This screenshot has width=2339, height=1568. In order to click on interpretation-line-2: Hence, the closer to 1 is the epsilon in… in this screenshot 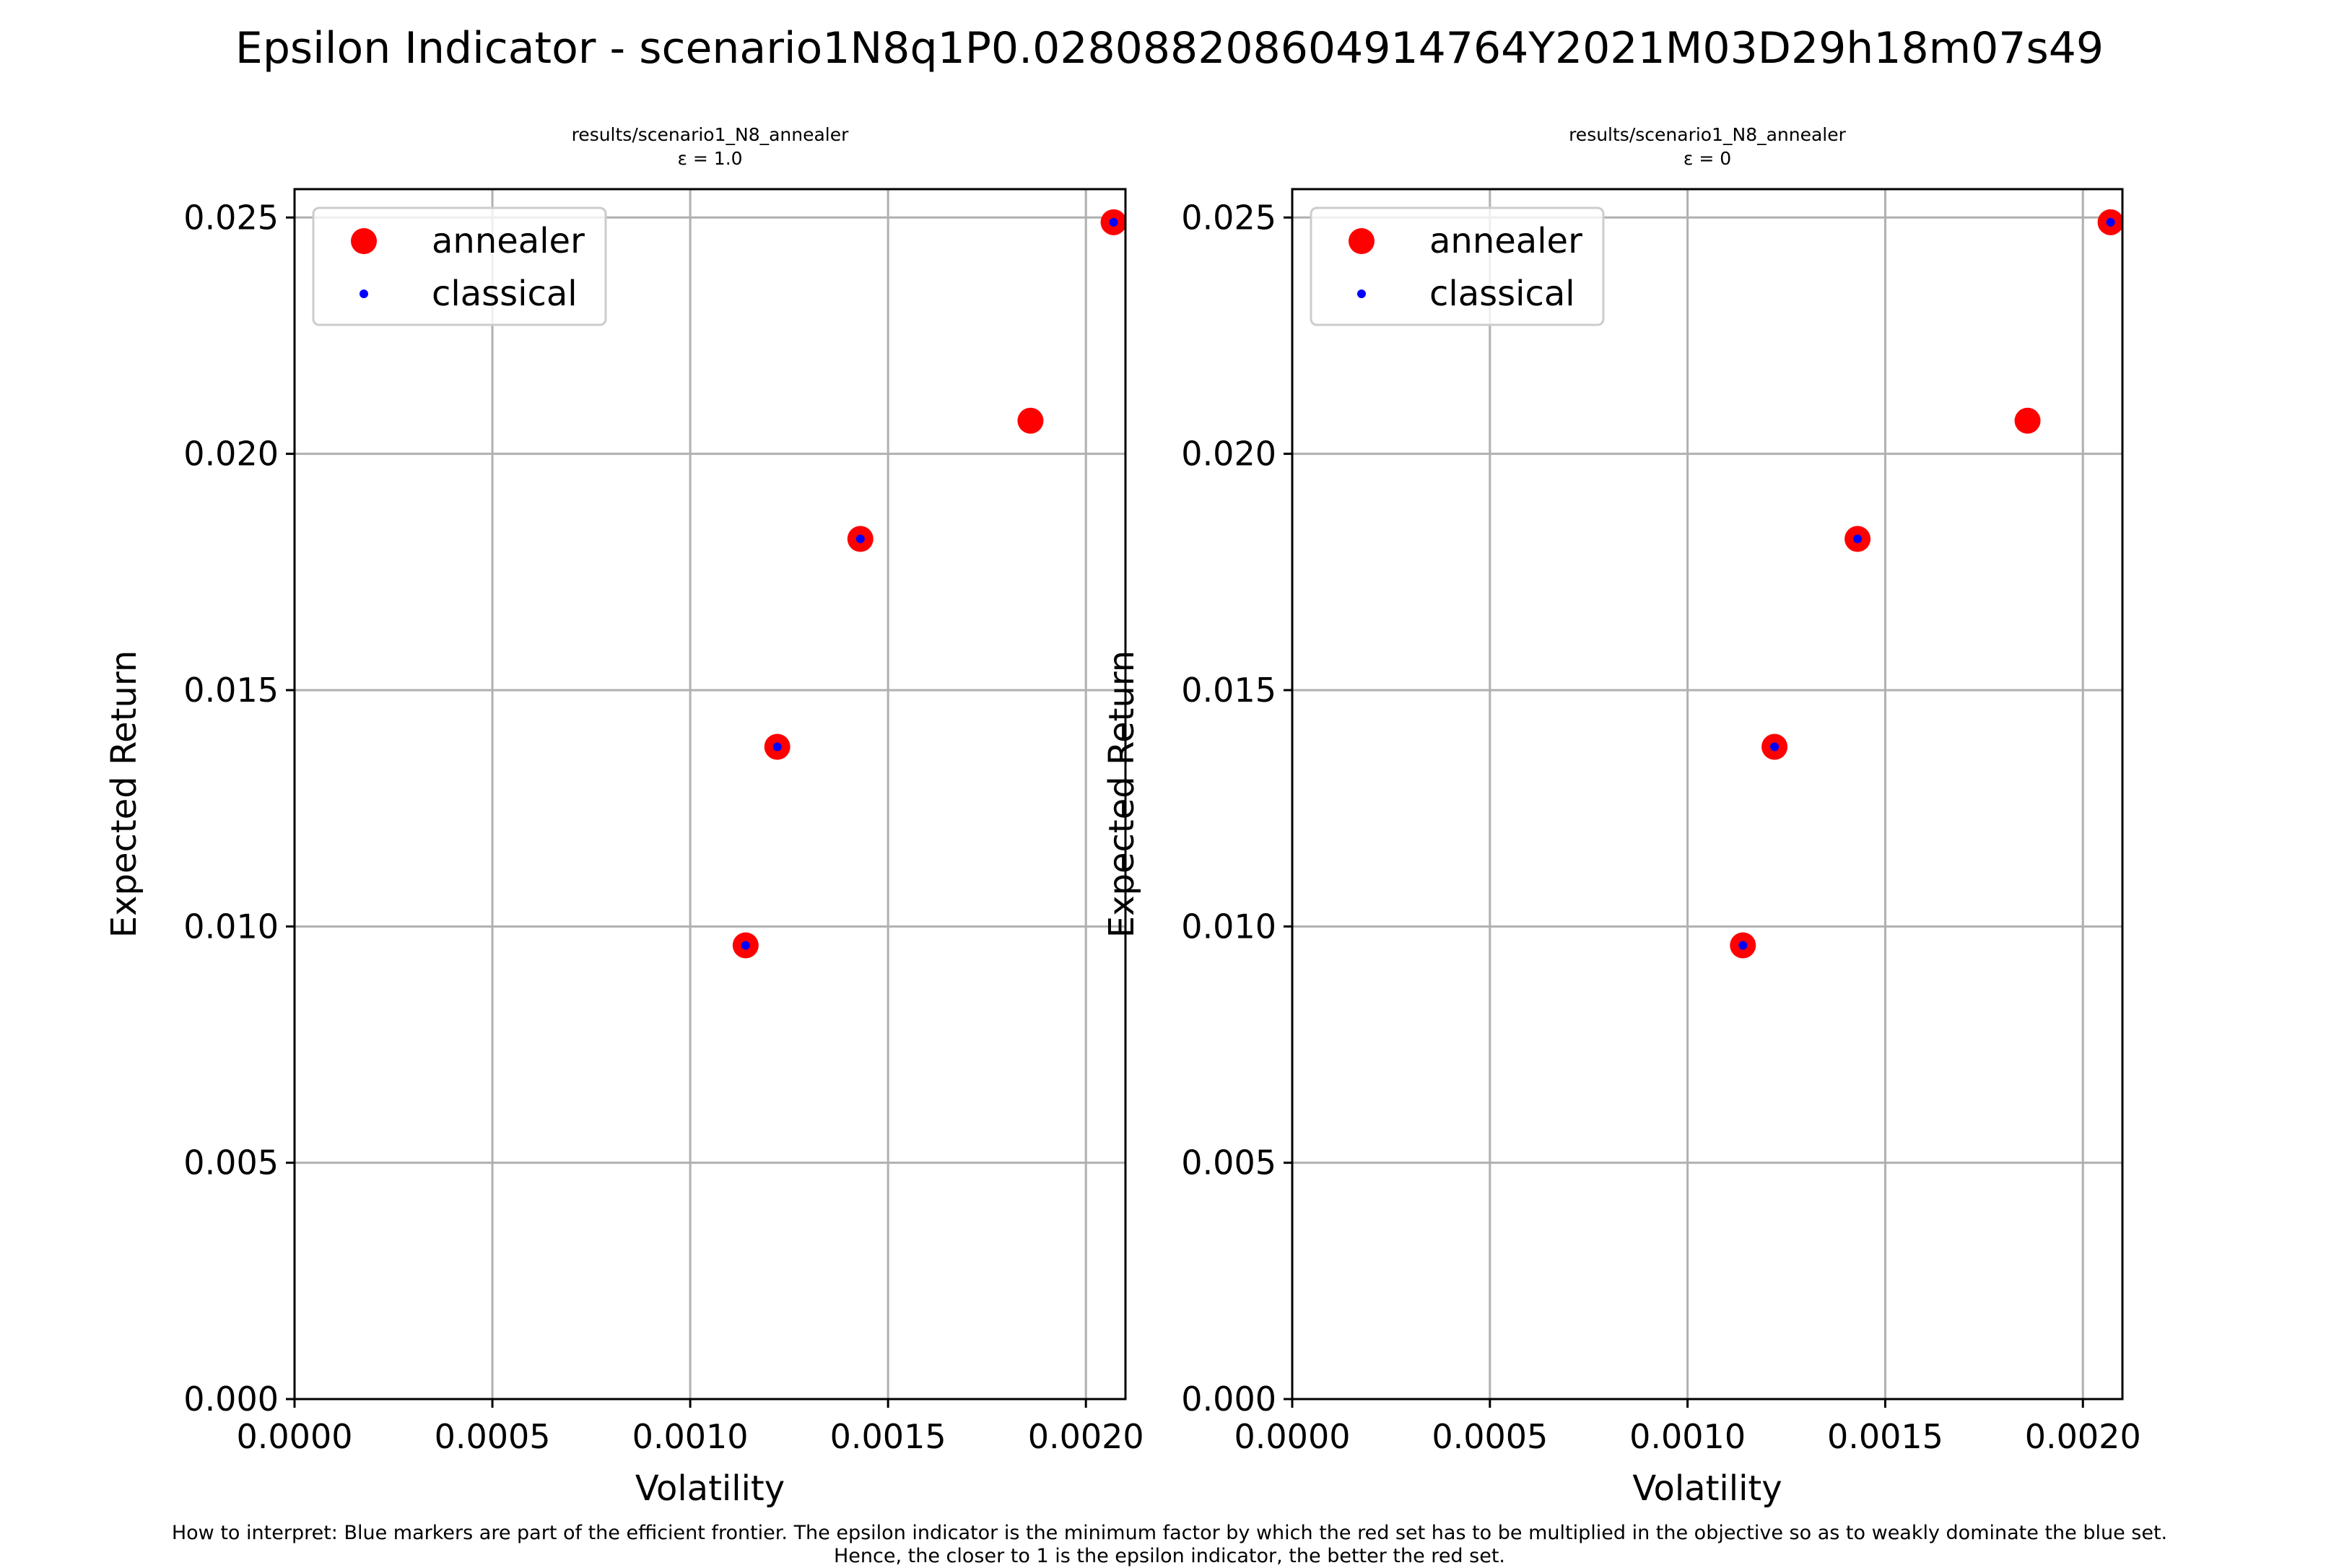, I will do `click(1169, 1556)`.